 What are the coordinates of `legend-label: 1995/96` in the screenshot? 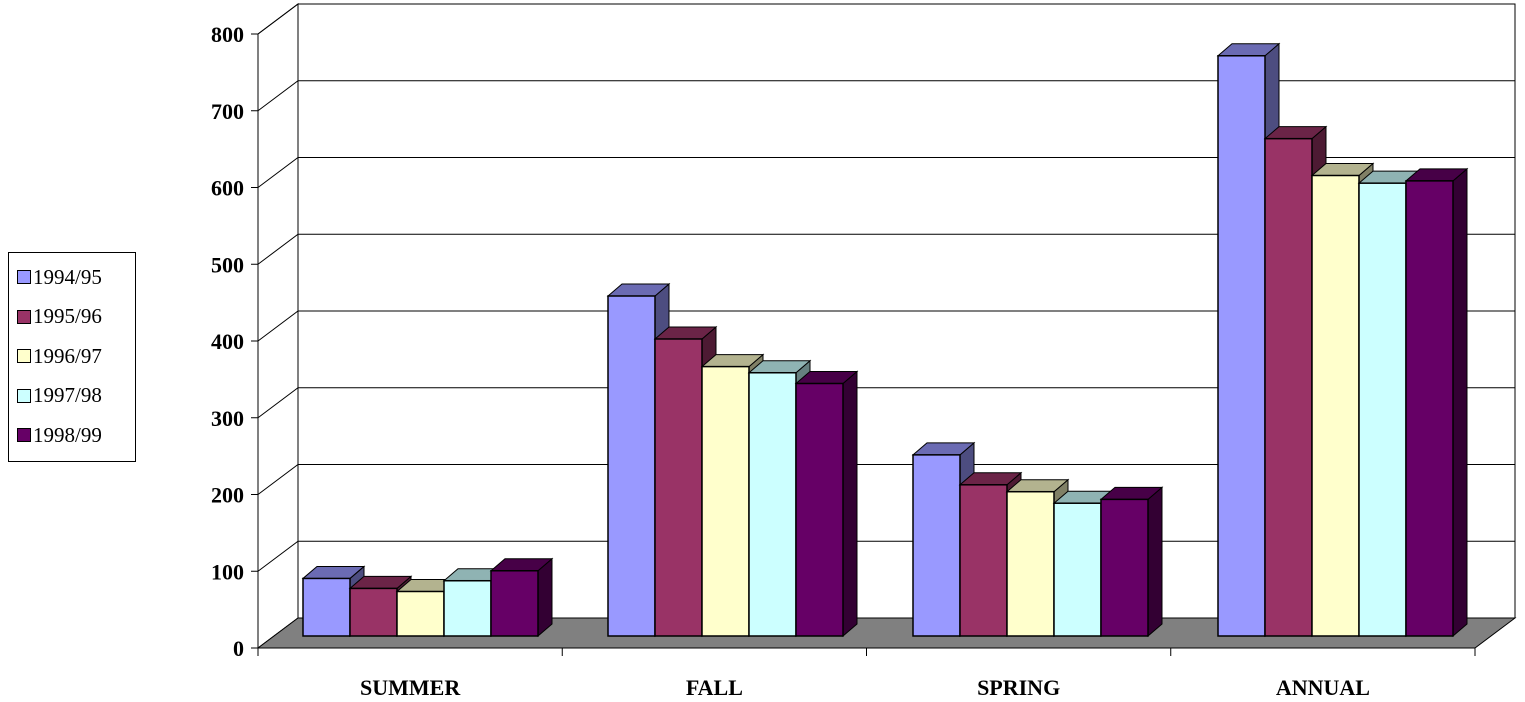 It's located at (67, 316).